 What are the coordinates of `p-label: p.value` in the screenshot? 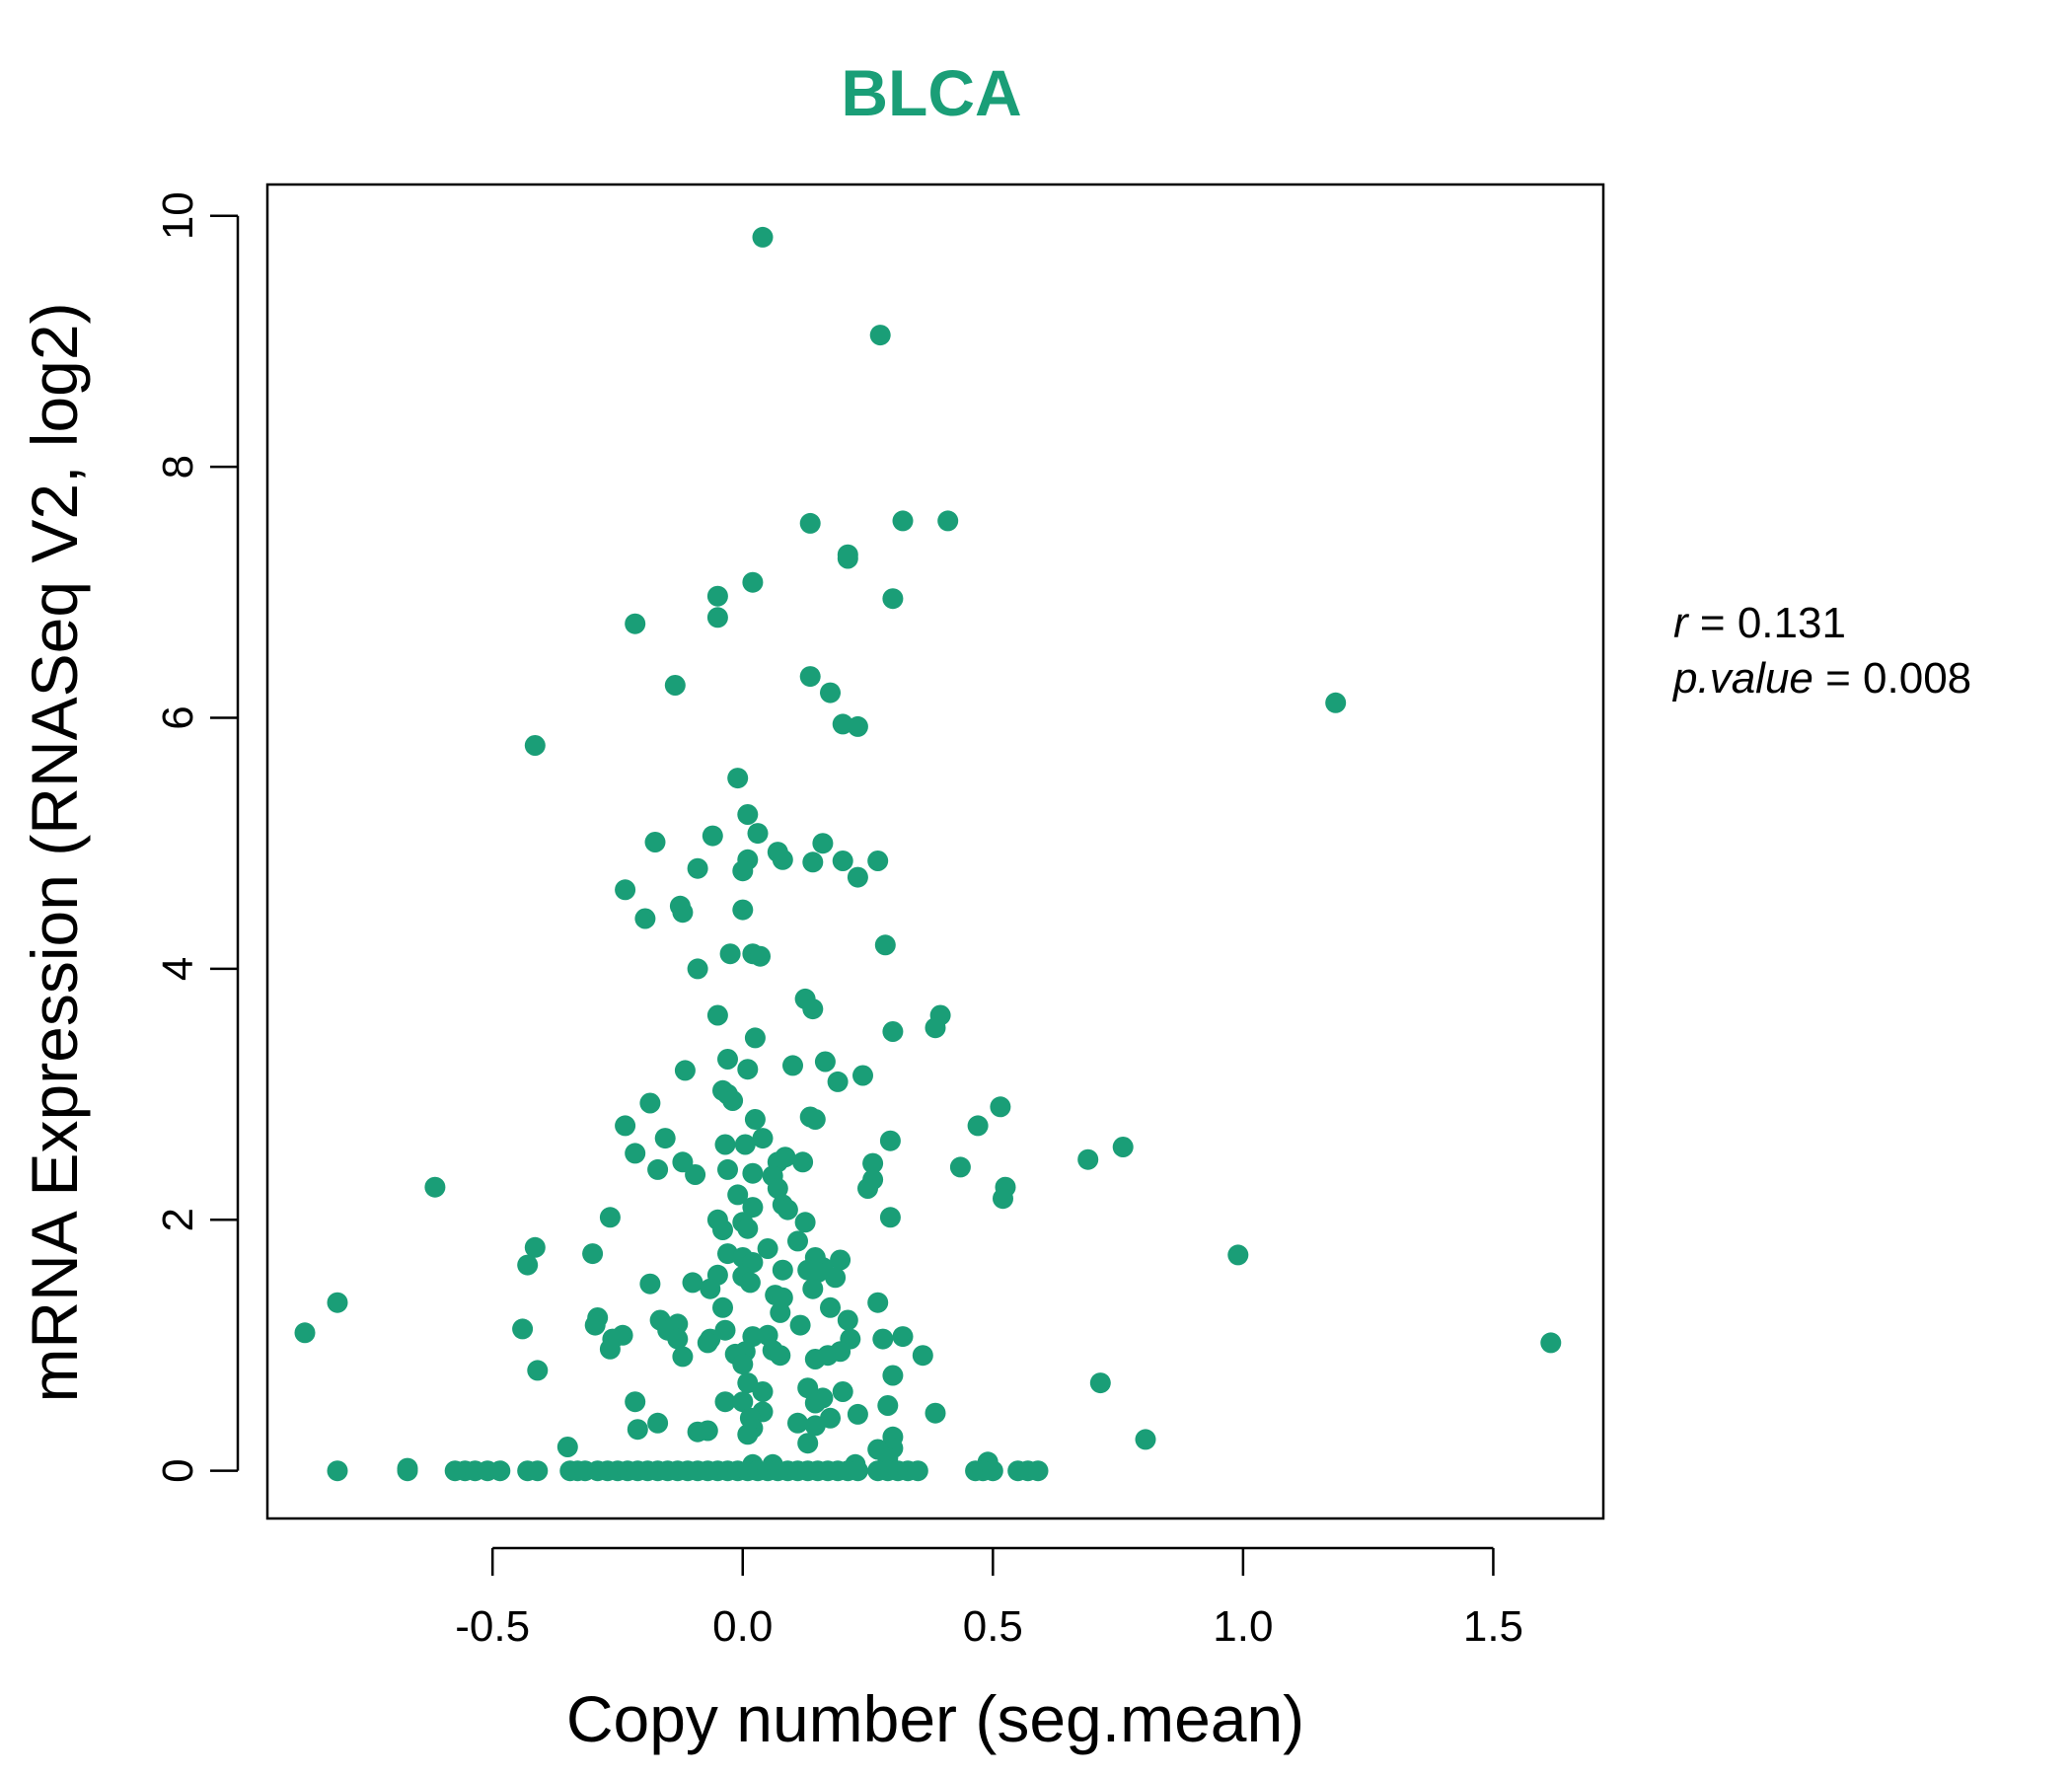 It's located at (1742, 679).